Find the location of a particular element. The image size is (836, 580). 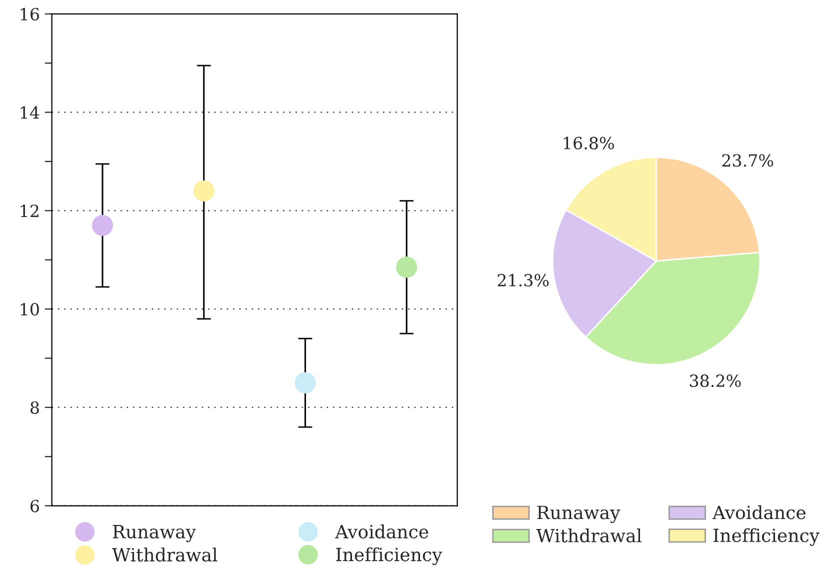

data-label: 21.3% is located at coordinates (523, 280).